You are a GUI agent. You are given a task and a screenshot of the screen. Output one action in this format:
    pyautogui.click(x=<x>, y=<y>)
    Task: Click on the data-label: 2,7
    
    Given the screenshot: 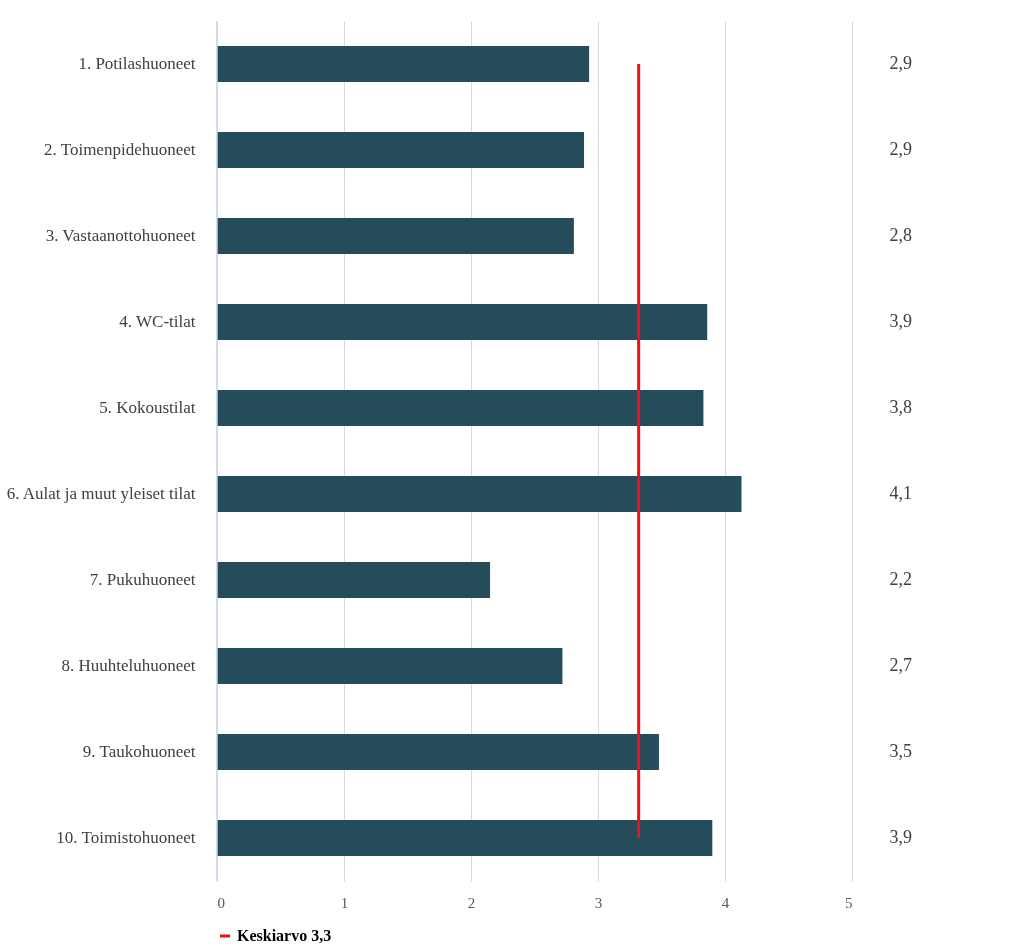 What is the action you would take?
    pyautogui.click(x=900, y=665)
    